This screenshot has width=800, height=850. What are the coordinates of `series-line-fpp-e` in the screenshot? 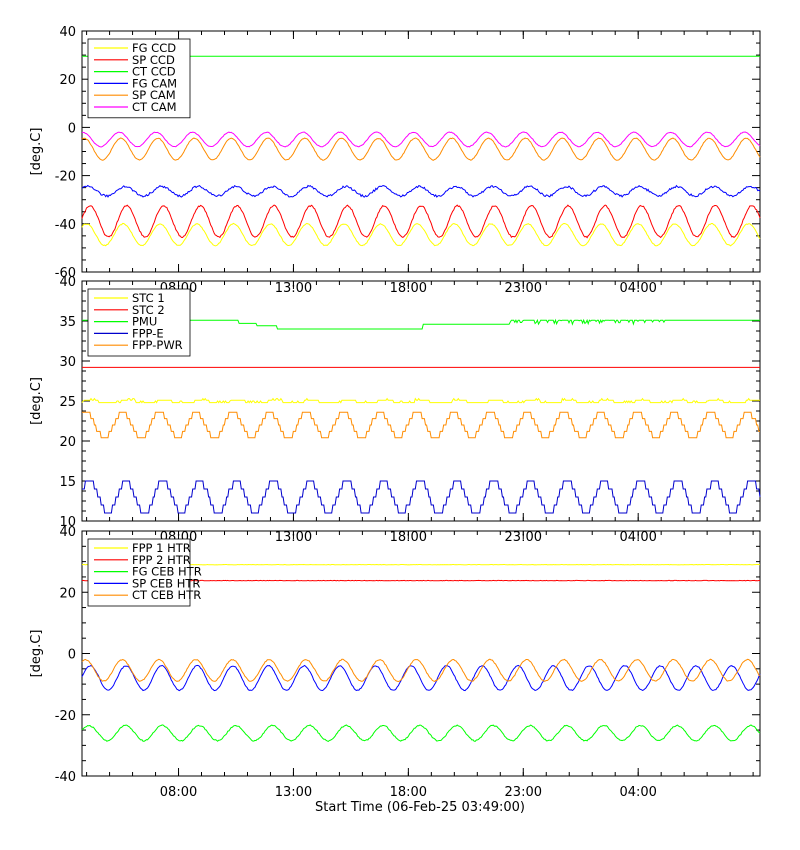 It's located at (421, 497).